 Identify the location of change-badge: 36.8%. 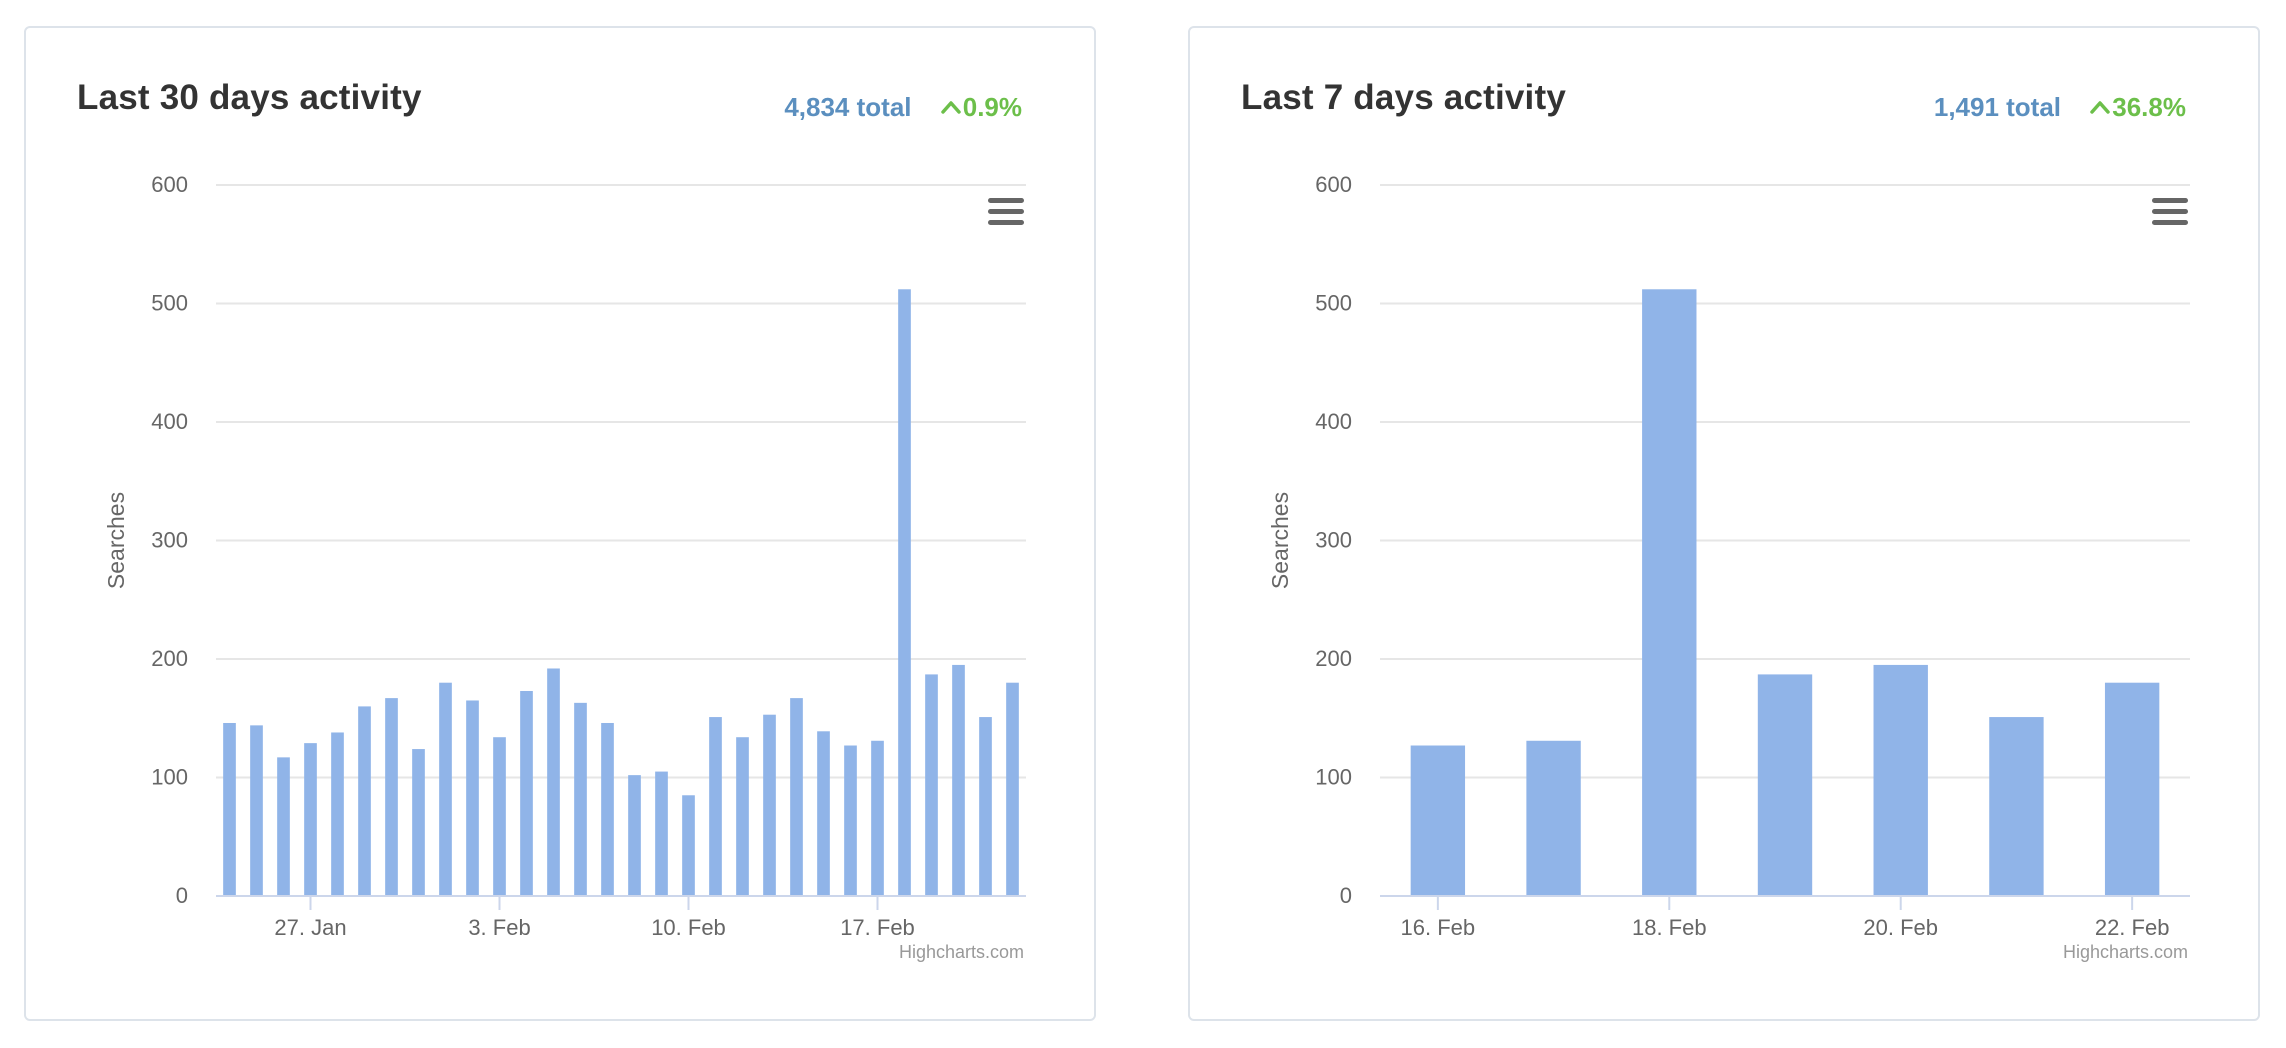
(2138, 107).